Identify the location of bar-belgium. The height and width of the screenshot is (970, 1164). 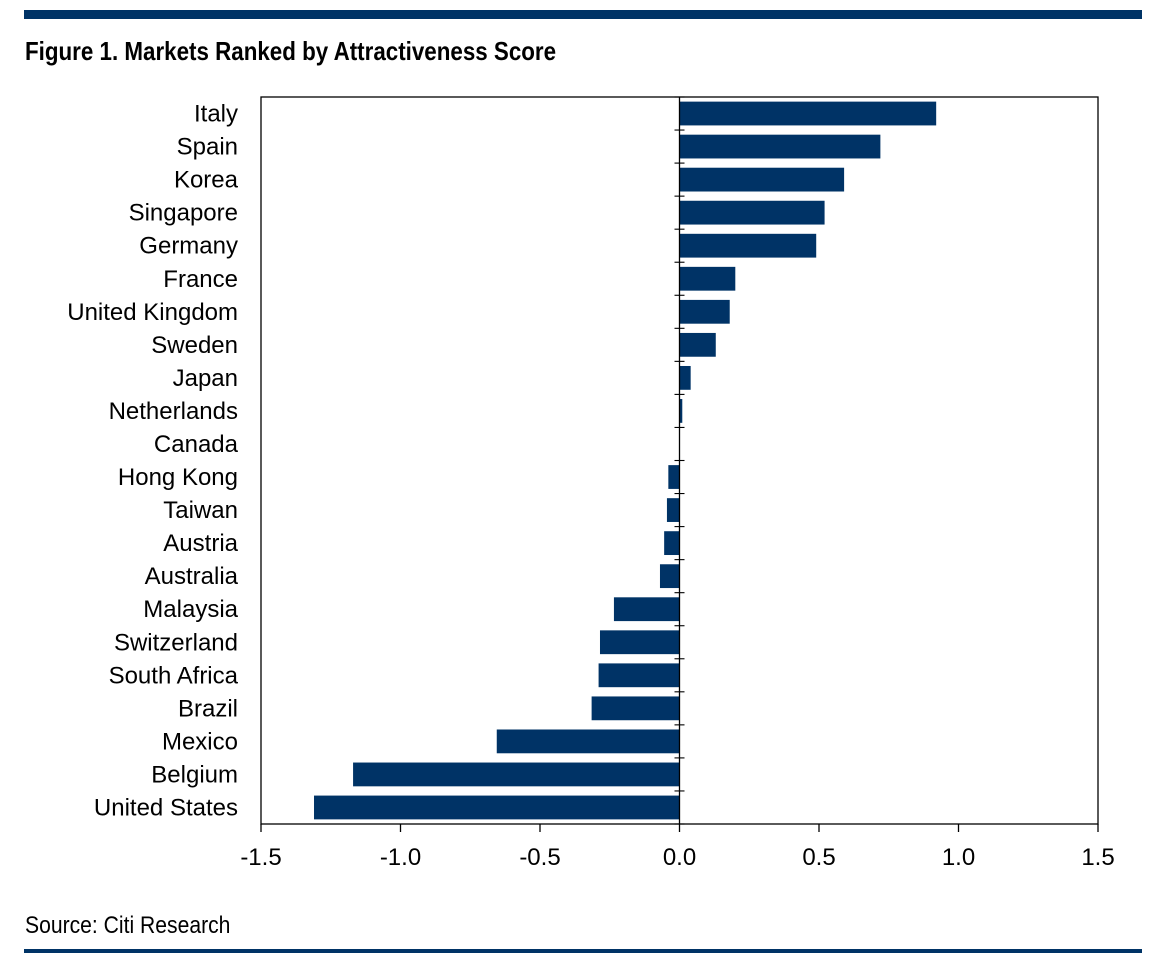
(516, 774).